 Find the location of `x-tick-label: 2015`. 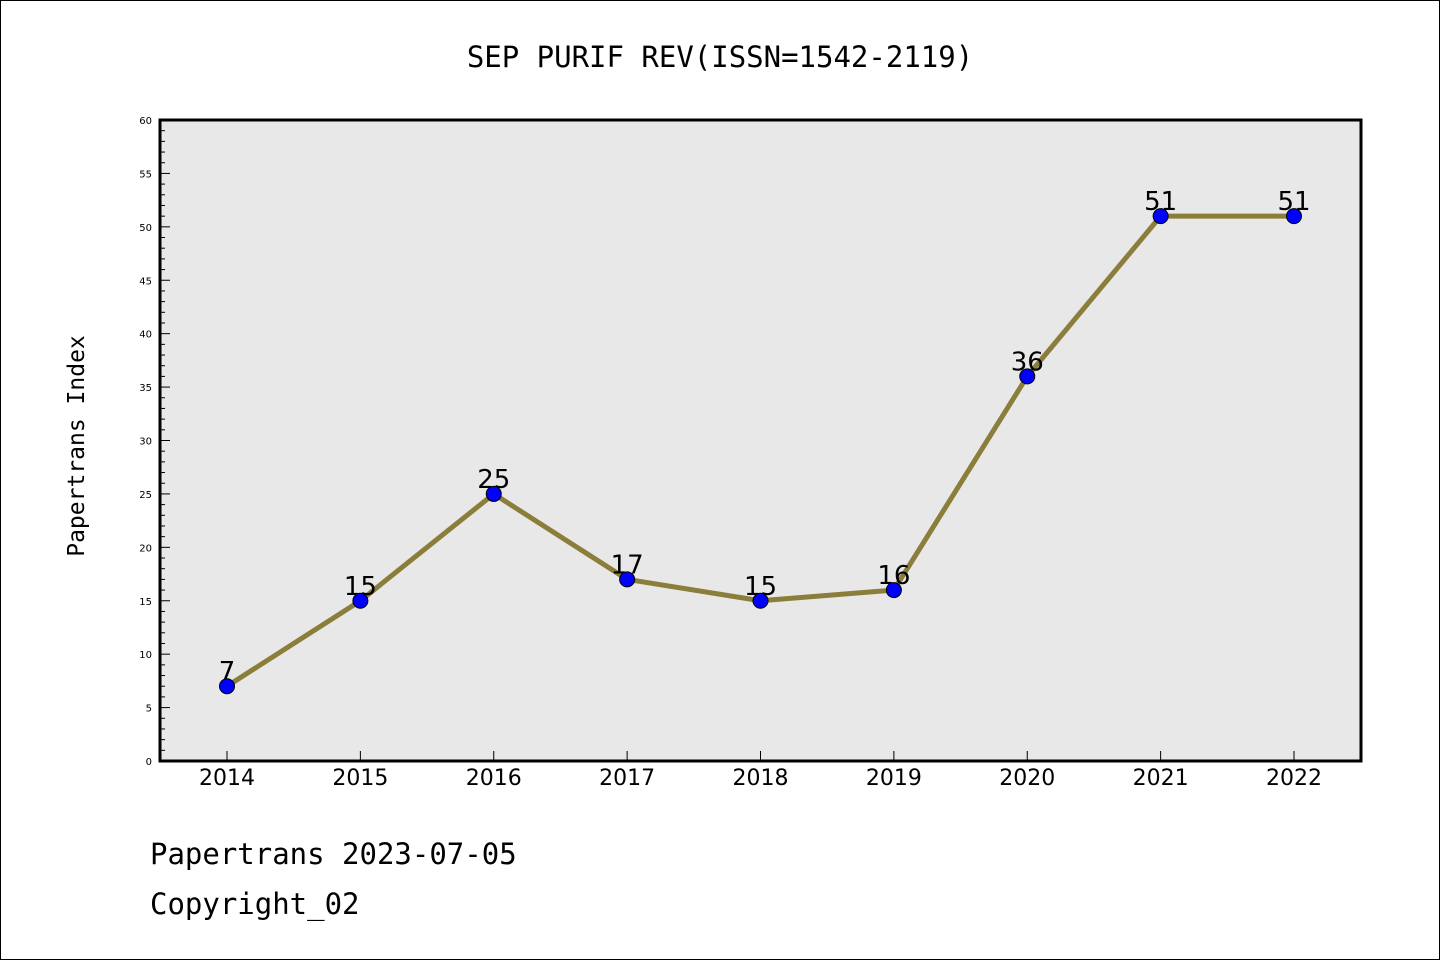

x-tick-label: 2015 is located at coordinates (360, 778).